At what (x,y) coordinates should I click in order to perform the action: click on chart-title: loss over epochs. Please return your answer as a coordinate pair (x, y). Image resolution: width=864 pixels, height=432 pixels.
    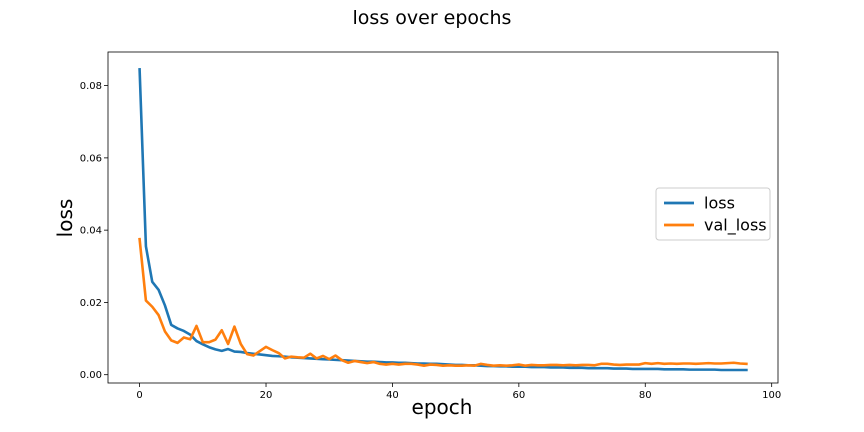
    Looking at the image, I should click on (432, 18).